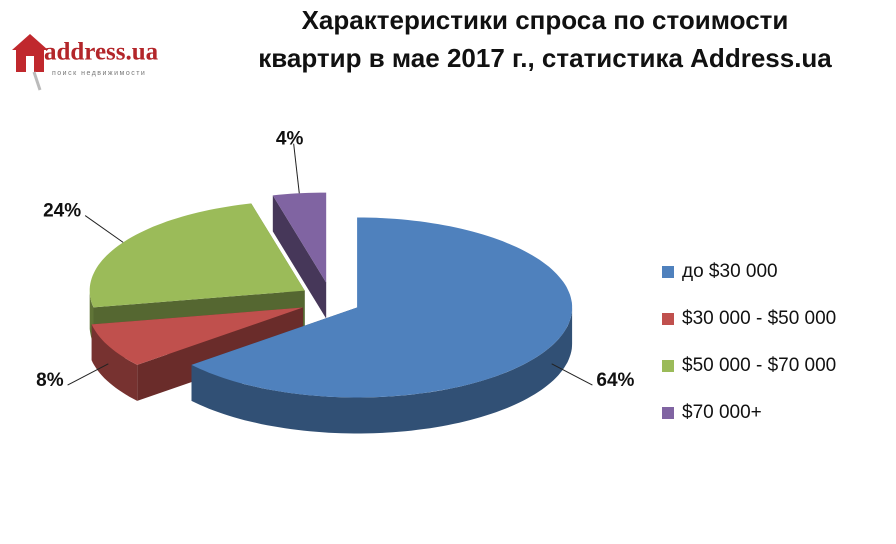 The image size is (896, 544). Describe the element at coordinates (50, 380) in the screenshot. I see `data-label: 8%` at that location.